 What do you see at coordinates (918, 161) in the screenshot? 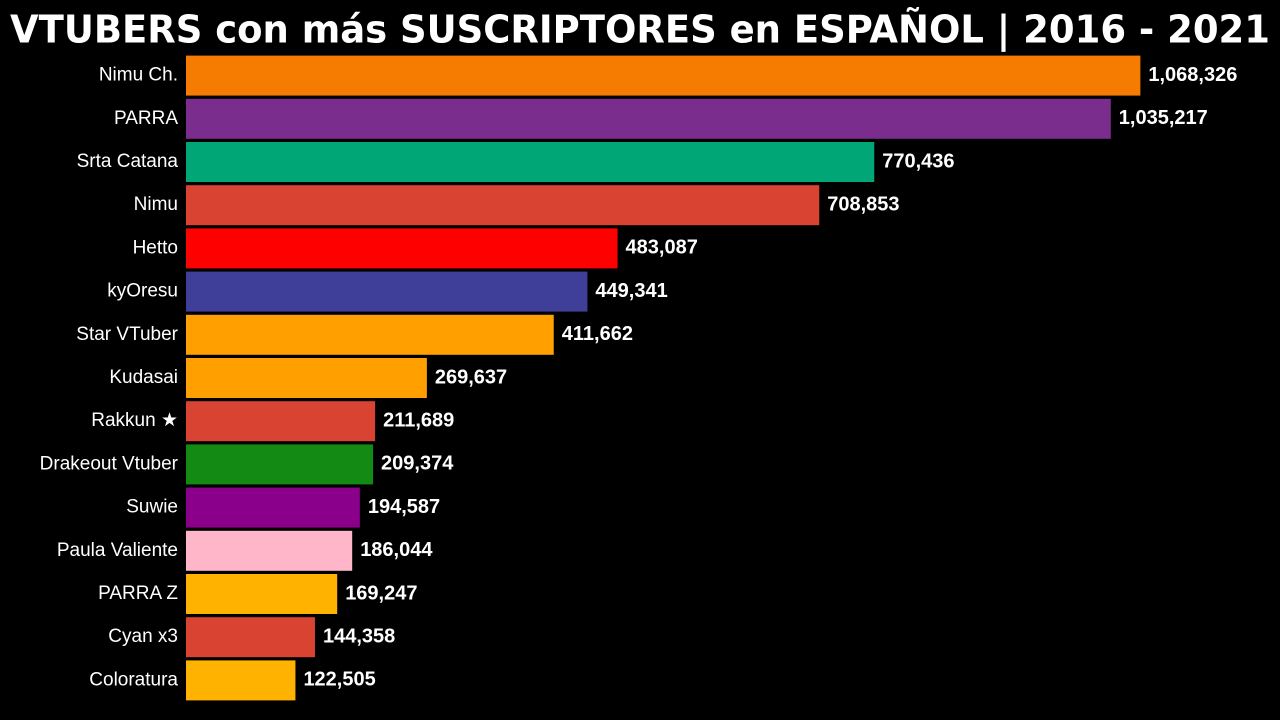
I see `value-label: 770,436` at bounding box center [918, 161].